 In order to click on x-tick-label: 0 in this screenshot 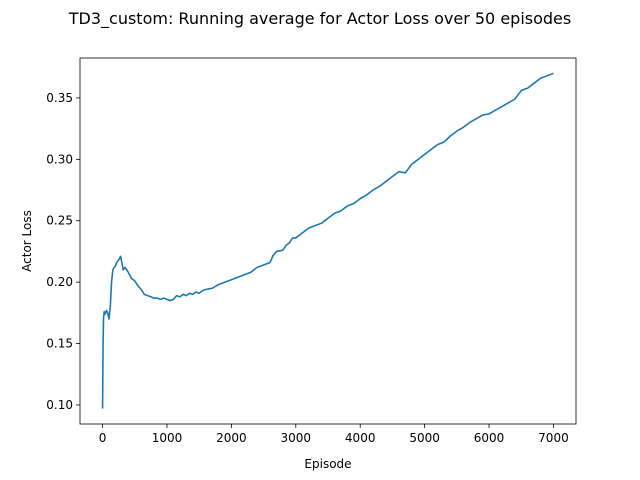, I will do `click(103, 438)`.